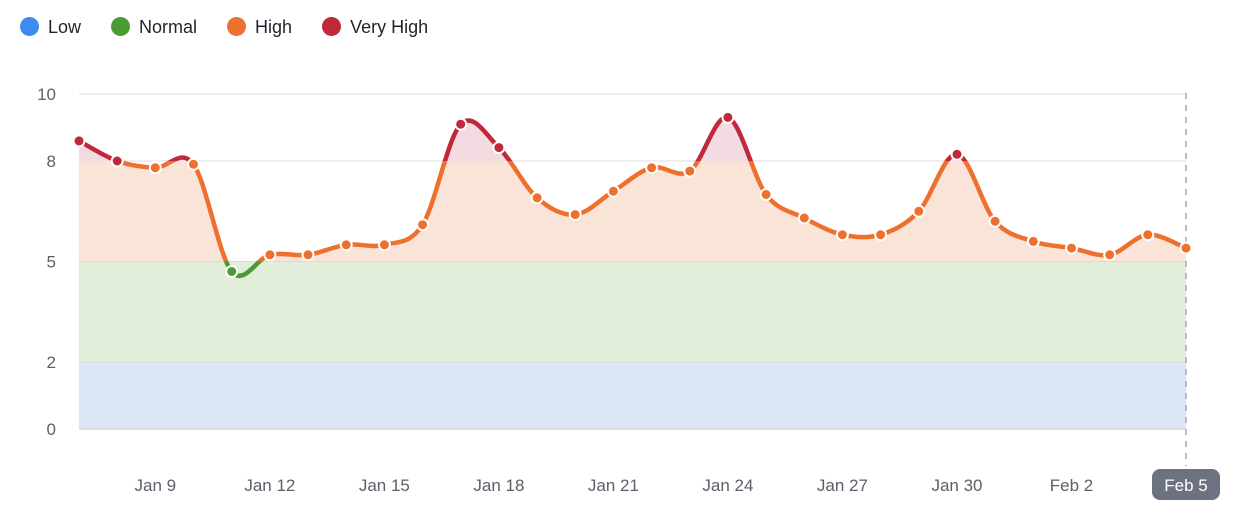  Describe the element at coordinates (389, 26) in the screenshot. I see `legend-label-very-high: Very High` at that location.